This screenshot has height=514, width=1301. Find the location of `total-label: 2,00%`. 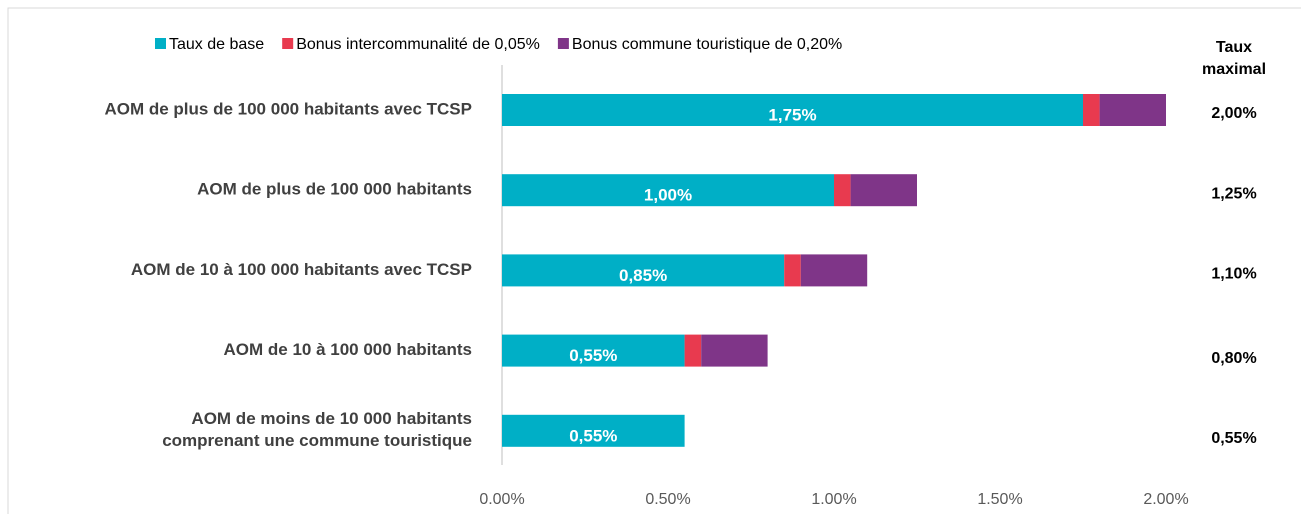

total-label: 2,00% is located at coordinates (1233, 113).